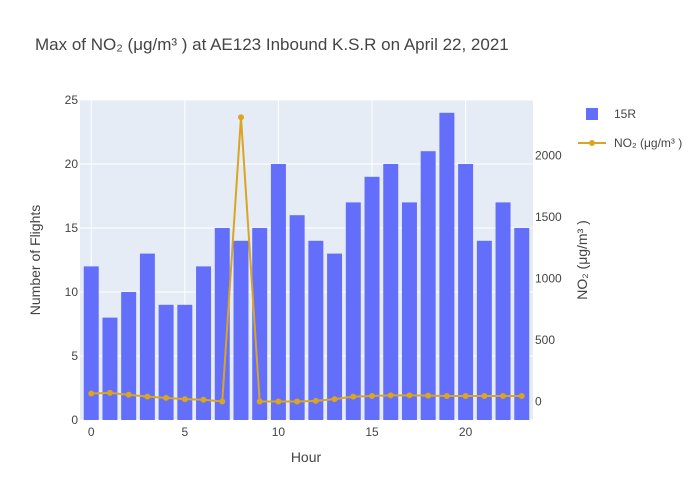 This screenshot has height=500, width=700. Describe the element at coordinates (74, 356) in the screenshot. I see `y-tick-label: 5` at that location.